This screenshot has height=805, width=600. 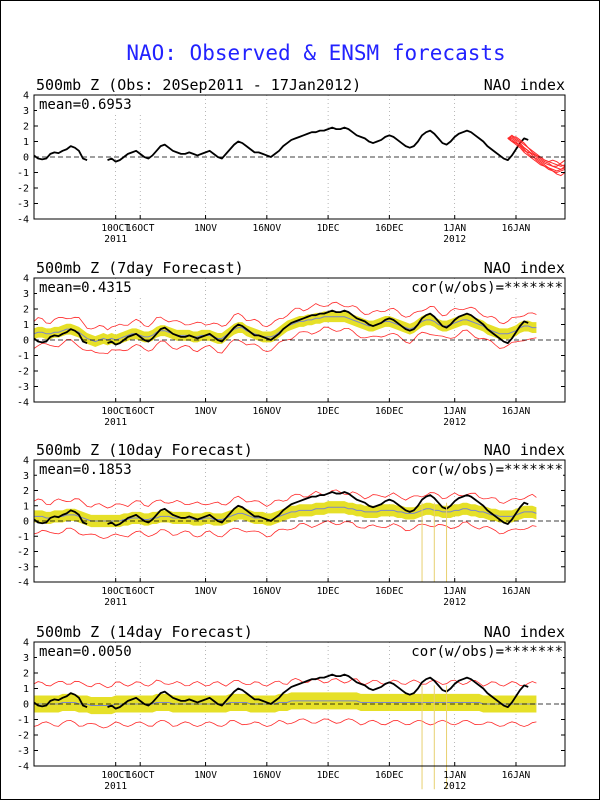 I want to click on mean-label: mean=0.1853, so click(x=85, y=470).